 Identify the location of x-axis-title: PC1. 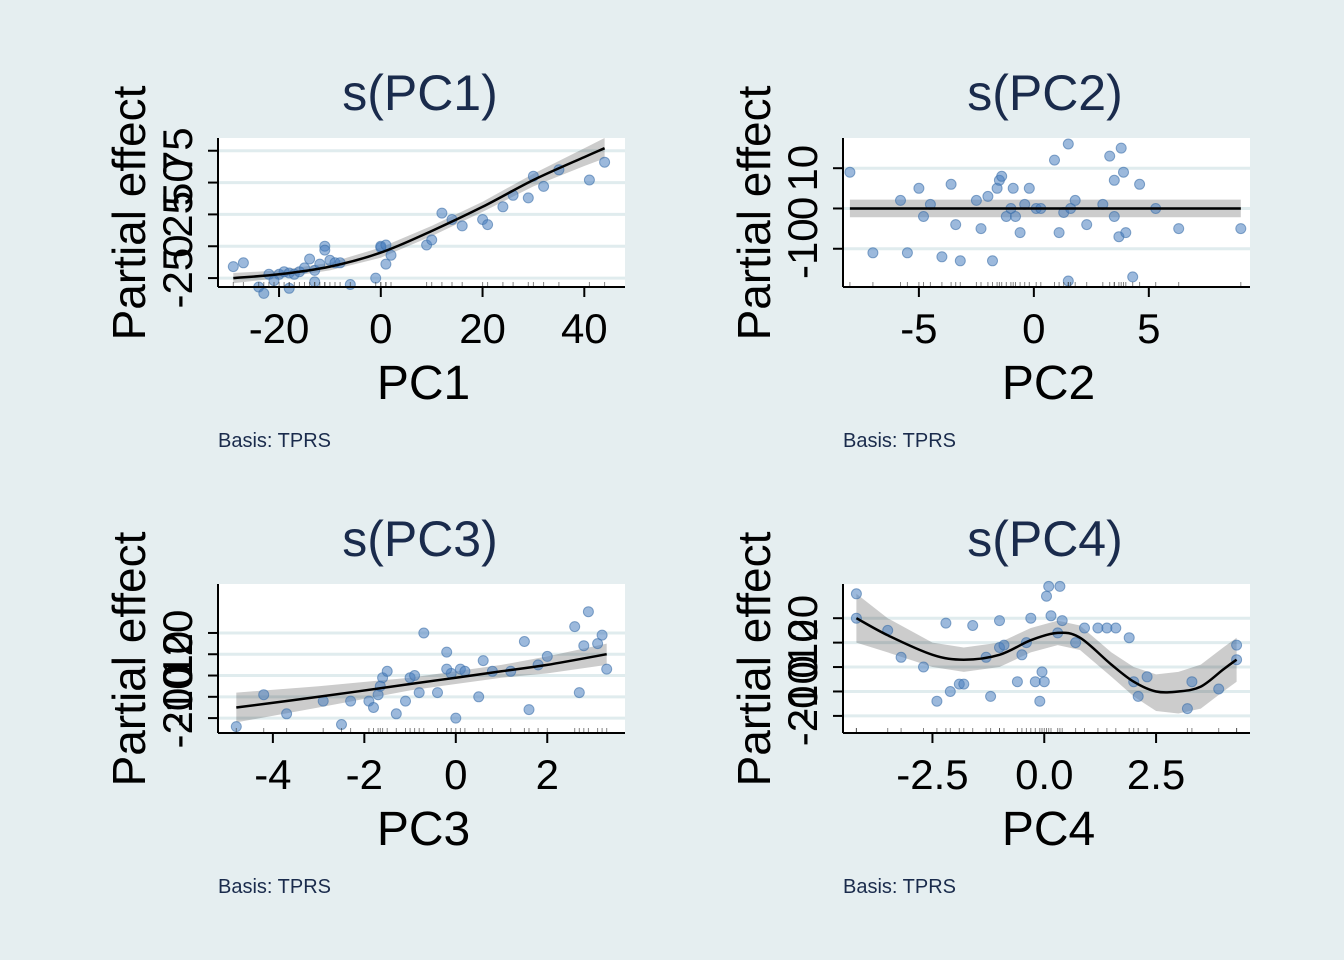
(423, 383).